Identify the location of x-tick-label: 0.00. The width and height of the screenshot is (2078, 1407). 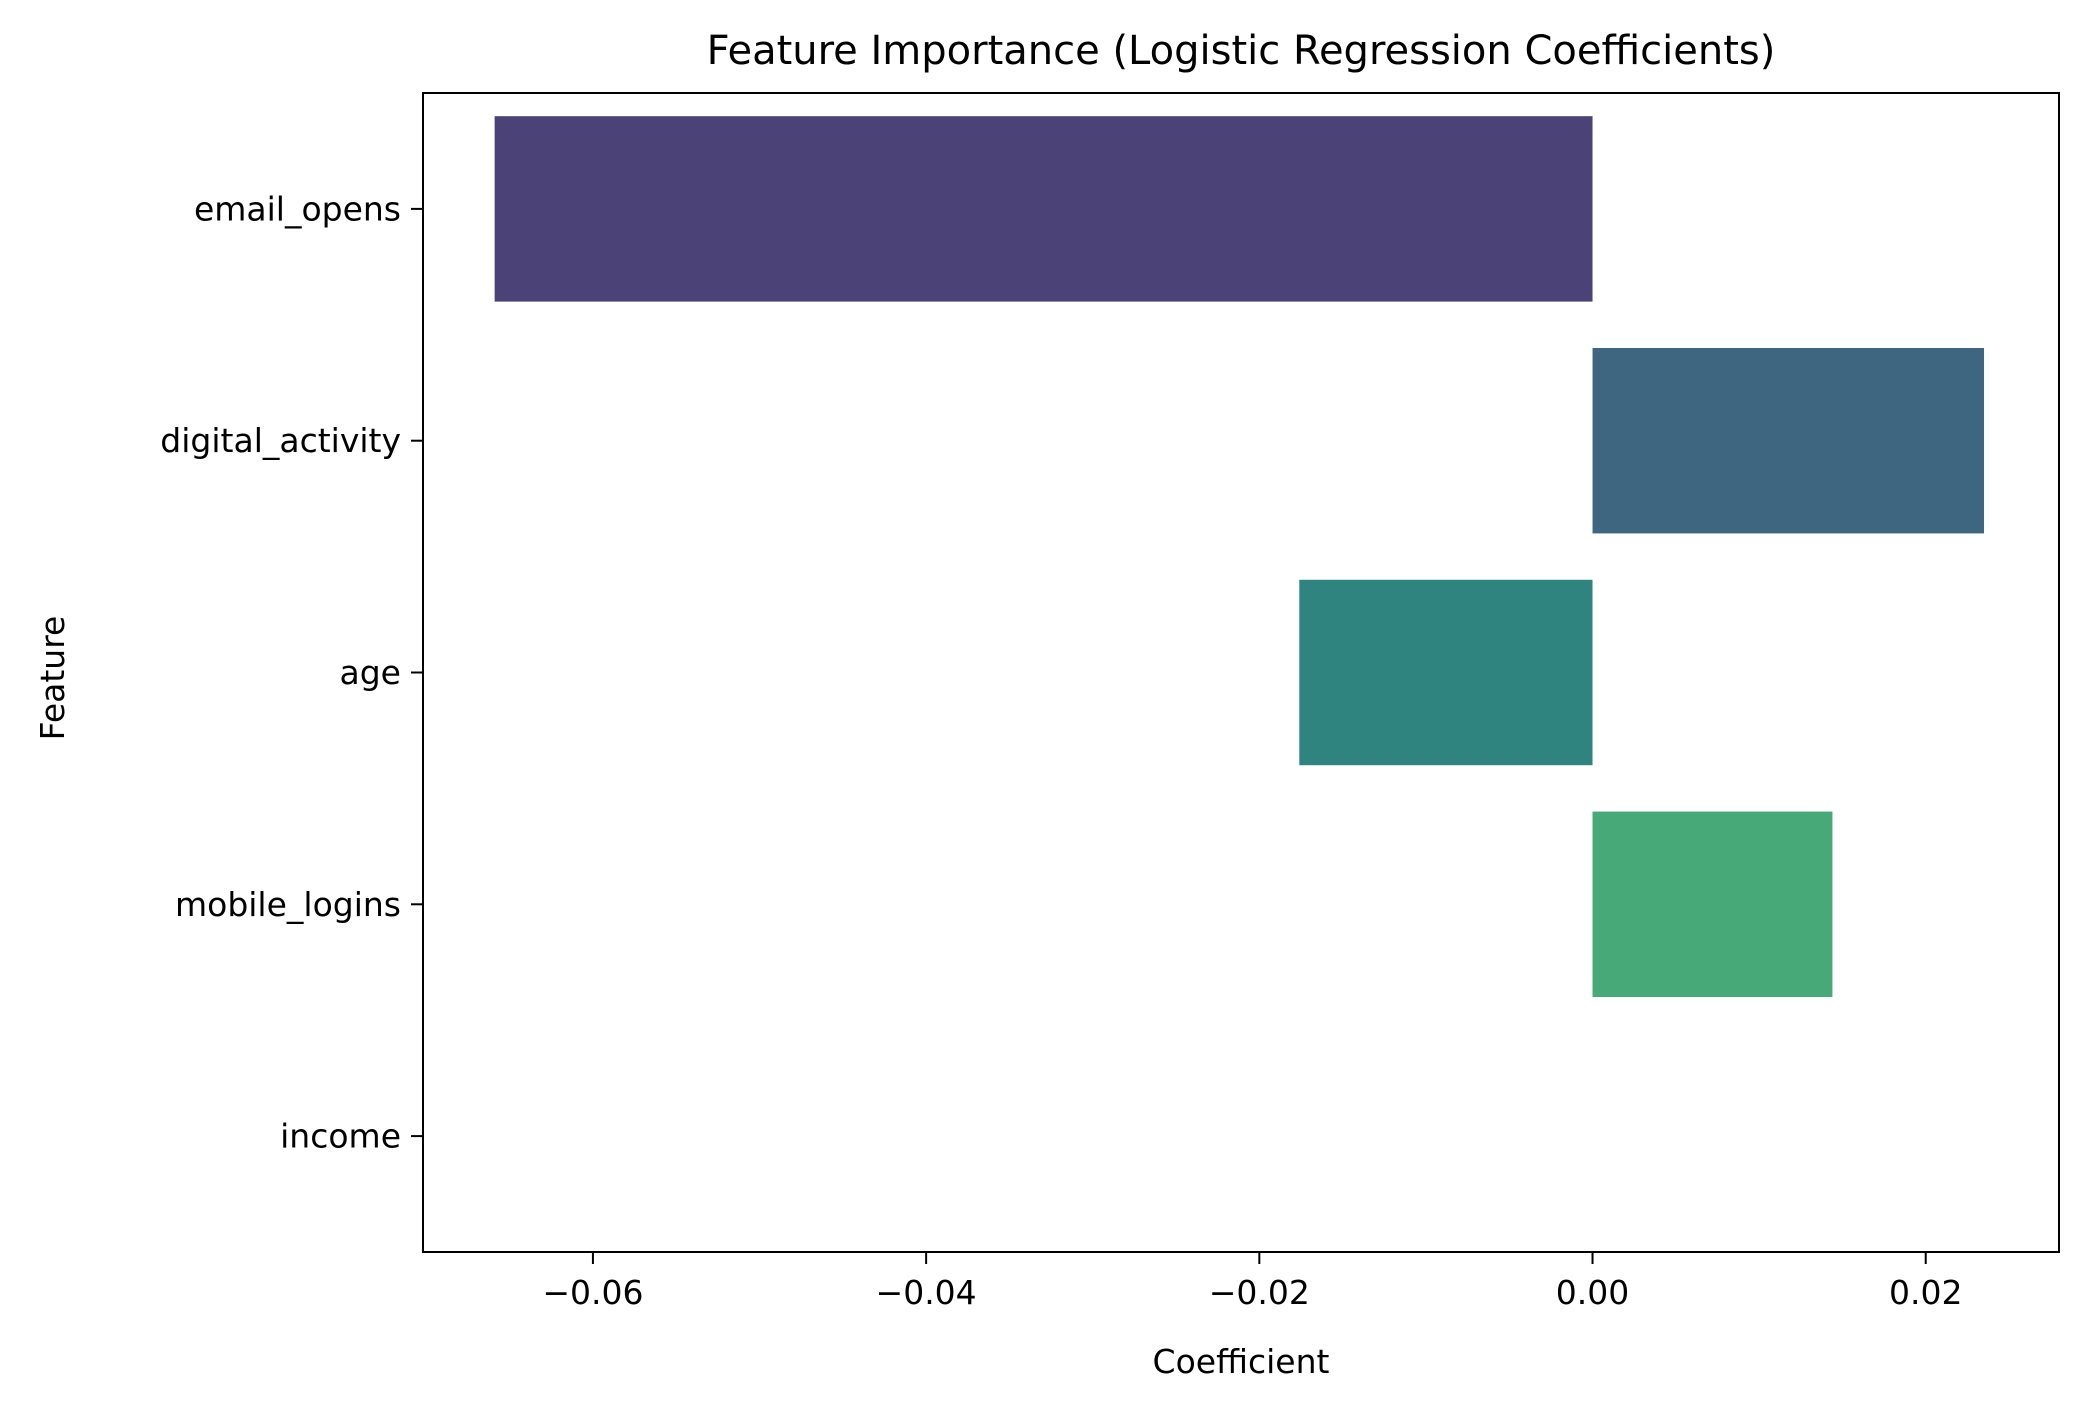
(1592, 1292).